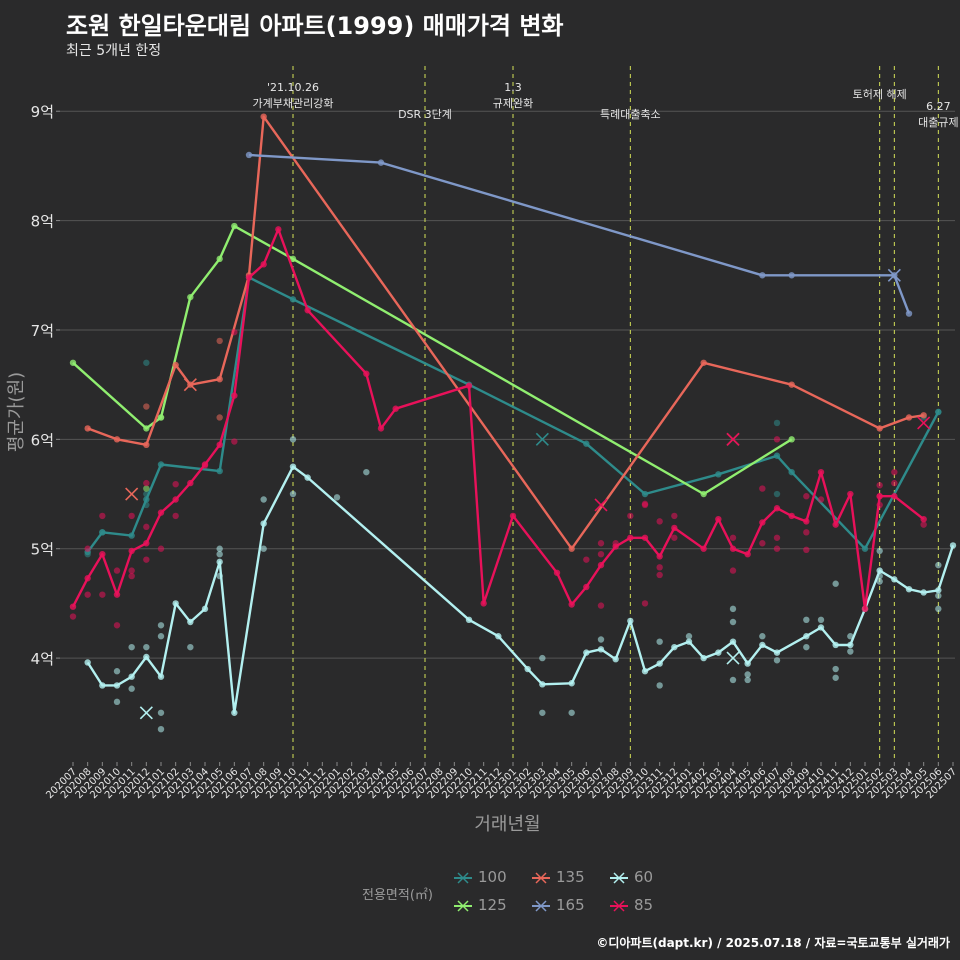  I want to click on event-label: '21.10.26, so click(293, 87).